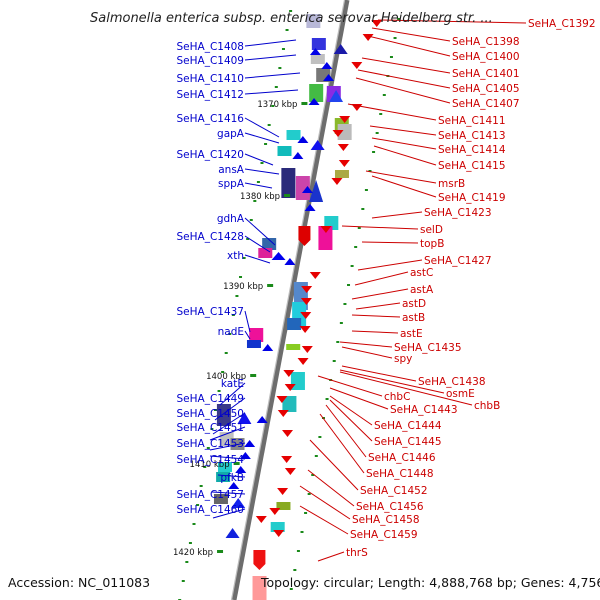 Image resolution: width=600 pixels, height=600 pixels. What do you see at coordinates (408, 442) in the screenshot?
I see `gene-label-right: SeHA_C1445` at bounding box center [408, 442].